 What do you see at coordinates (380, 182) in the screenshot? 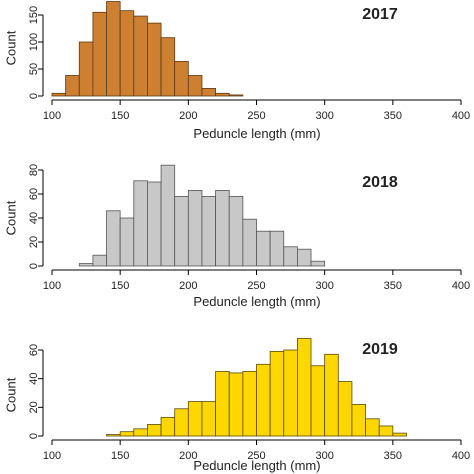
I see `year-label: 2018` at bounding box center [380, 182].